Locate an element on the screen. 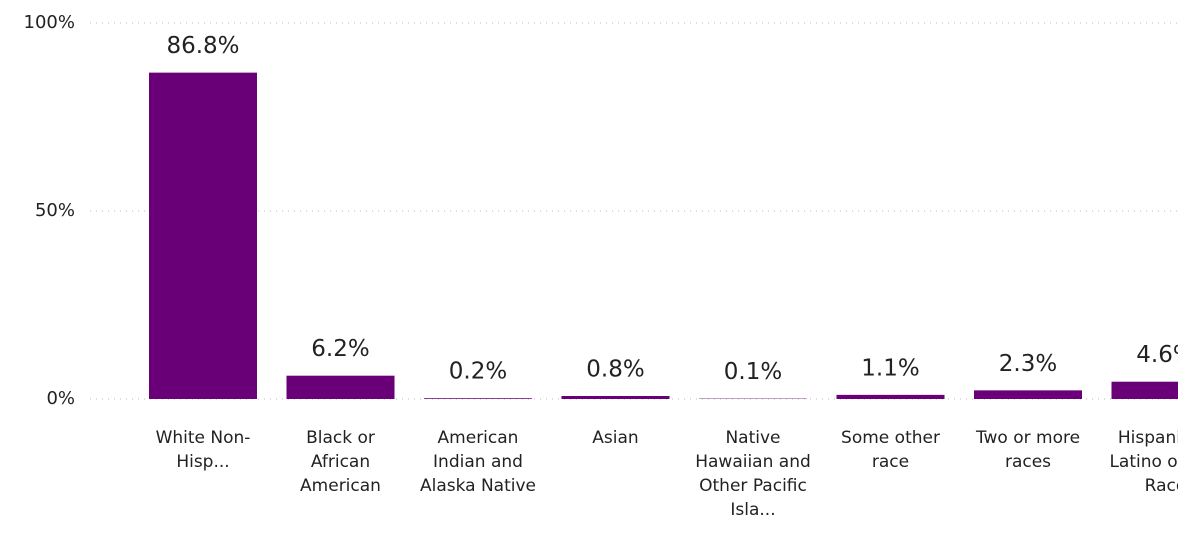  x-tick-label: Some other race is located at coordinates (890, 450).